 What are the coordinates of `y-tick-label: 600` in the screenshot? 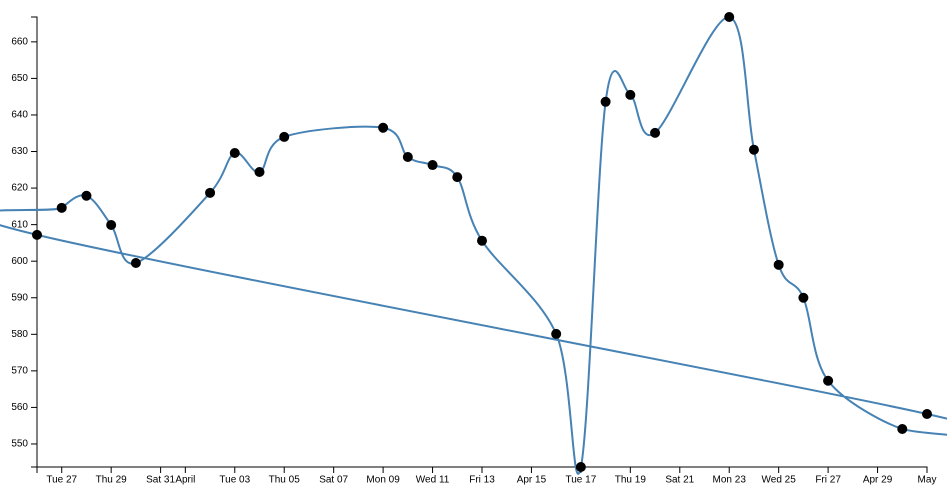 It's located at (19, 261).